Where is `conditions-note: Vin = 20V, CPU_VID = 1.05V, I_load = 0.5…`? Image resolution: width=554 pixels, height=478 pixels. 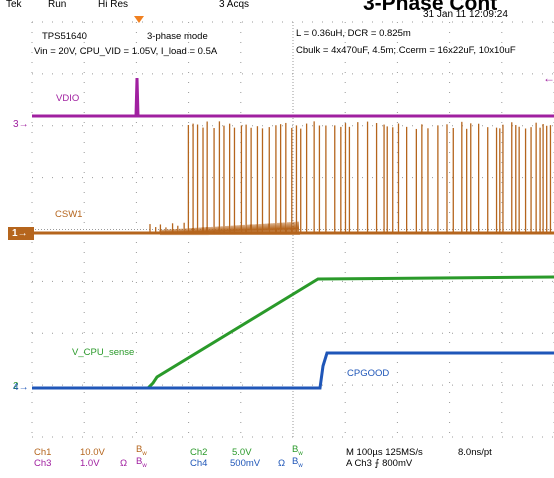
conditions-note: Vin = 20V, CPU_VID = 1.05V, I_load = 0.5… is located at coordinates (126, 51).